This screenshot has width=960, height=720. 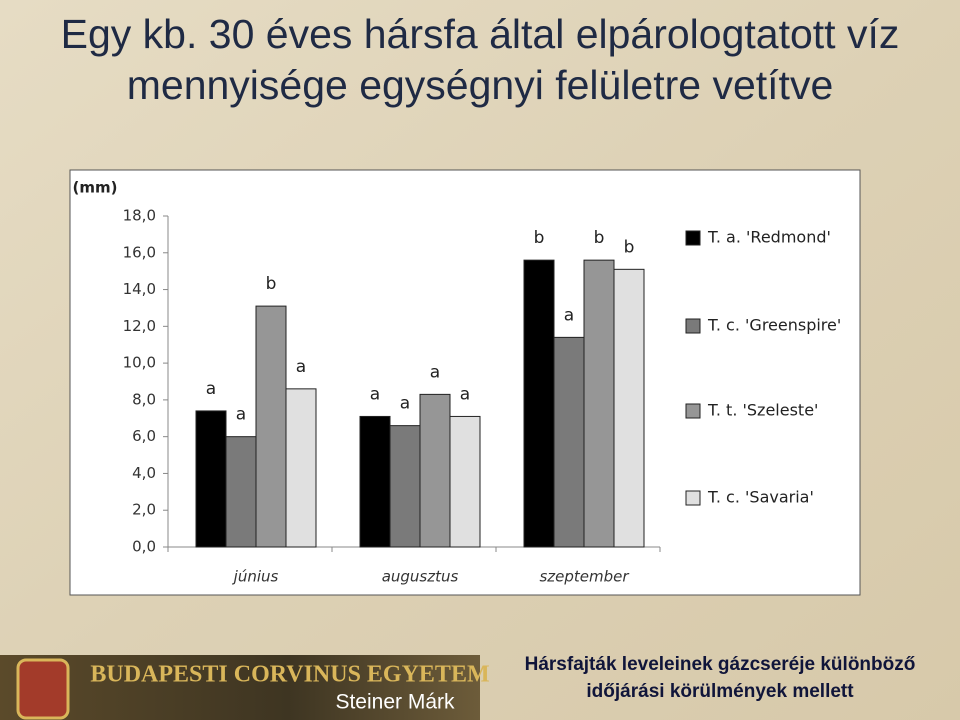 What do you see at coordinates (144, 399) in the screenshot?
I see `y-tick-label: 8,0` at bounding box center [144, 399].